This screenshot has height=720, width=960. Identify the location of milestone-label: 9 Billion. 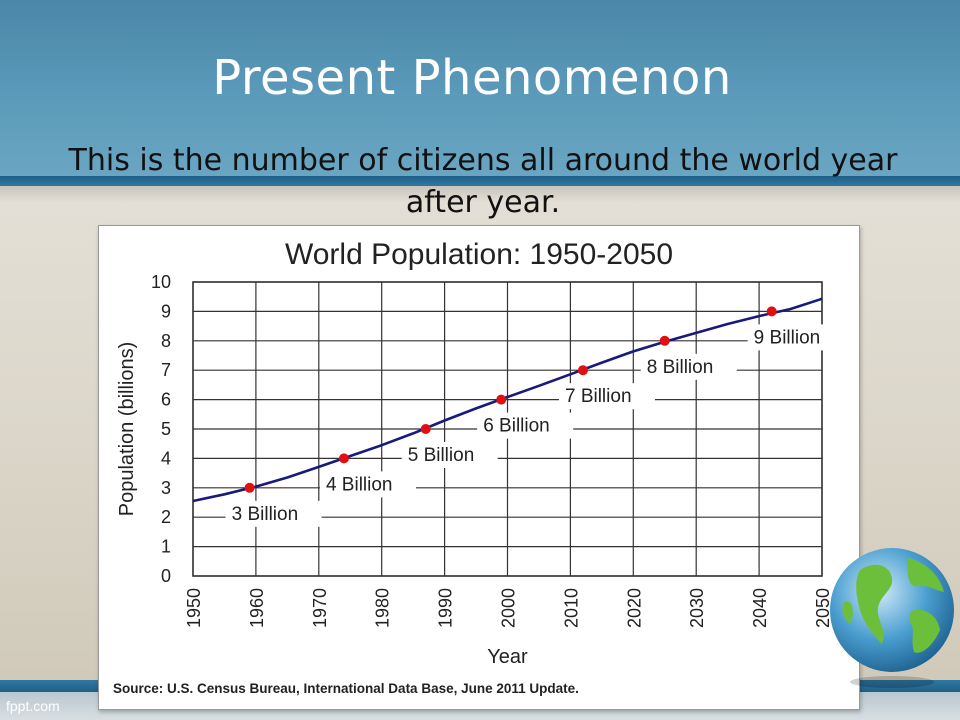
(787, 337).